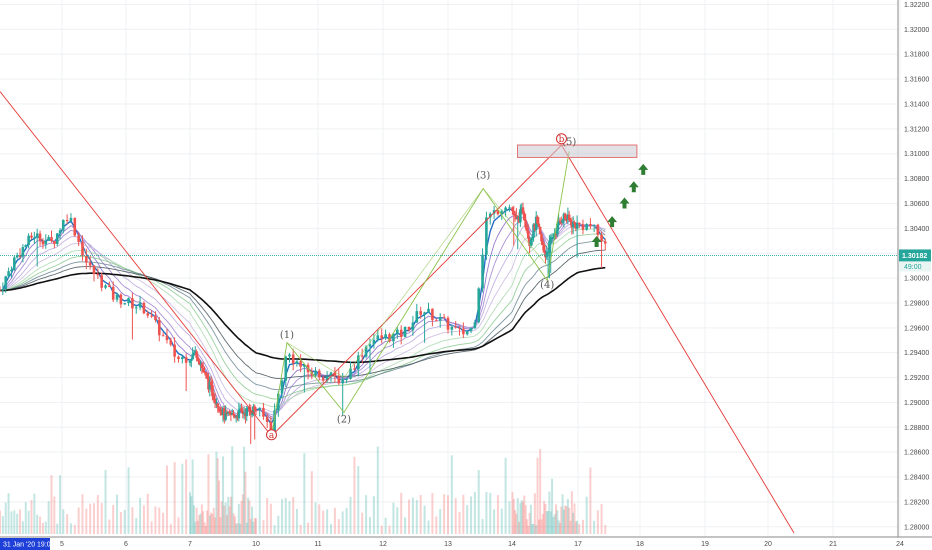 The width and height of the screenshot is (932, 550). I want to click on y-tick-label: 1.28000, so click(916, 527).